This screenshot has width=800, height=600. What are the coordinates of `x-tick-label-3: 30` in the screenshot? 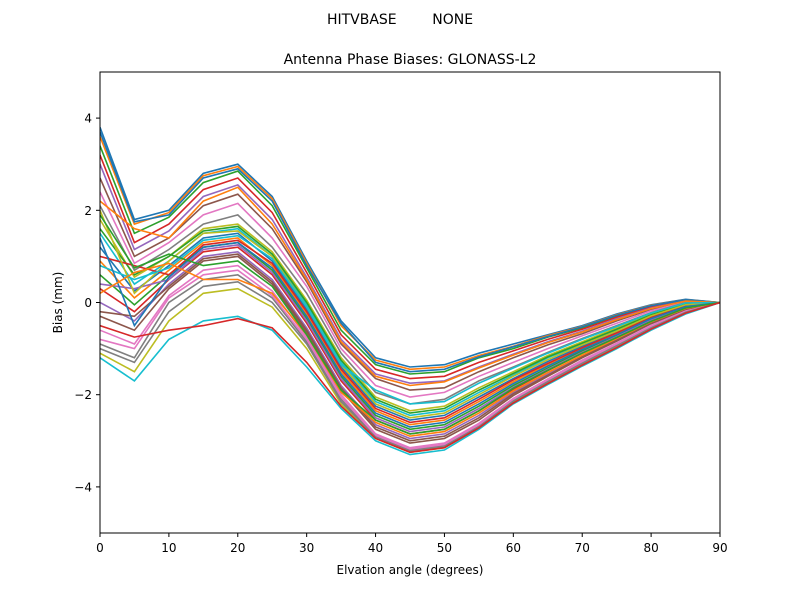 It's located at (306, 548).